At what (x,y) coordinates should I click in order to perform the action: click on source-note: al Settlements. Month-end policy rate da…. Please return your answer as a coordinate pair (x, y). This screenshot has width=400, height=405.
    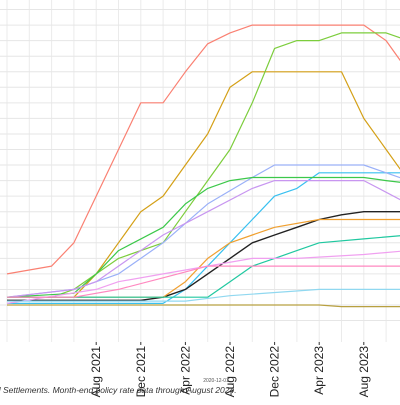
    Looking at the image, I should click on (118, 390).